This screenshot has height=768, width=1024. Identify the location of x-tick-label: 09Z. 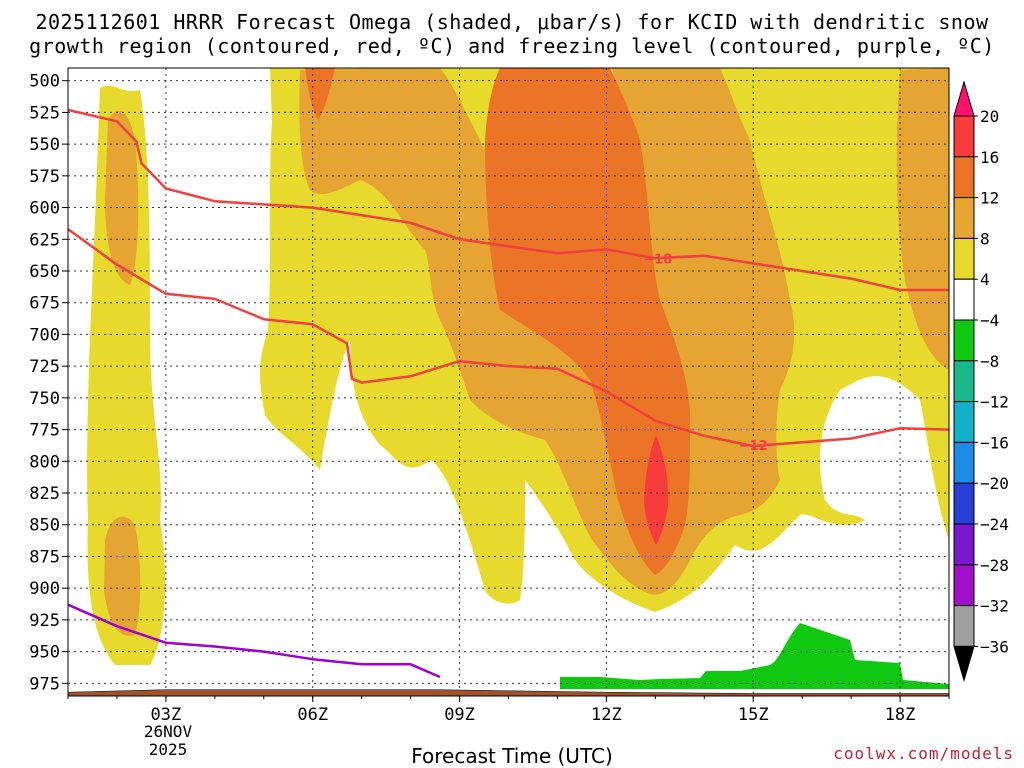
(459, 715).